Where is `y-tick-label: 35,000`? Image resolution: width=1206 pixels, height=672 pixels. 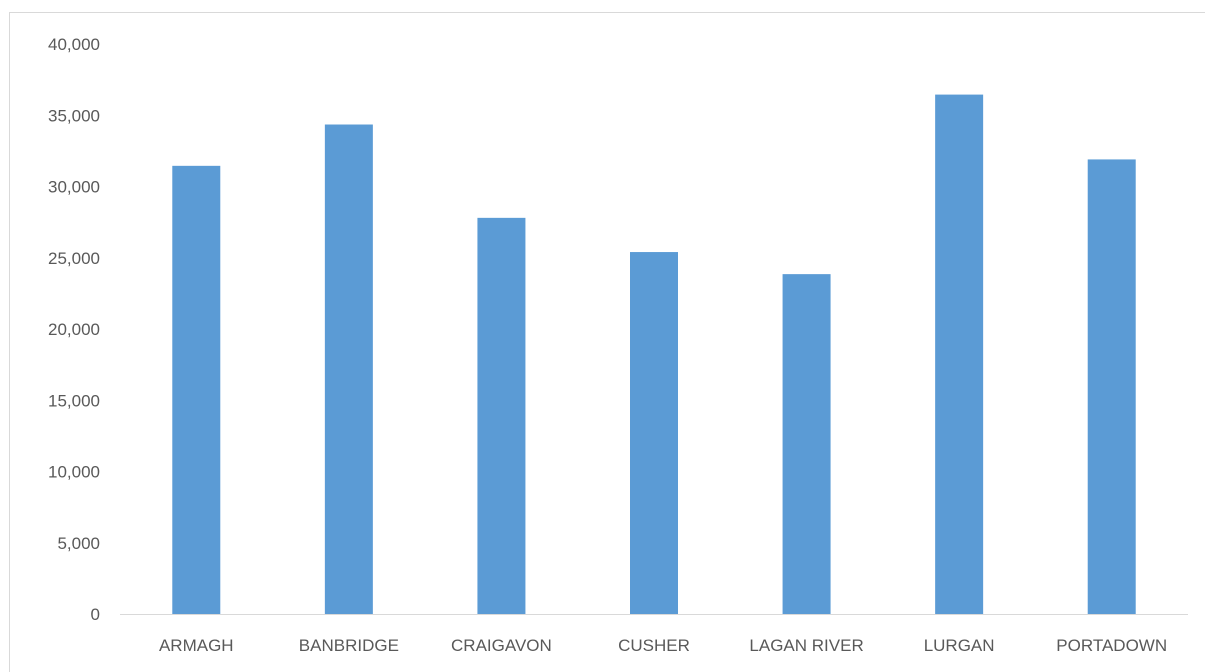 y-tick-label: 35,000 is located at coordinates (74, 115).